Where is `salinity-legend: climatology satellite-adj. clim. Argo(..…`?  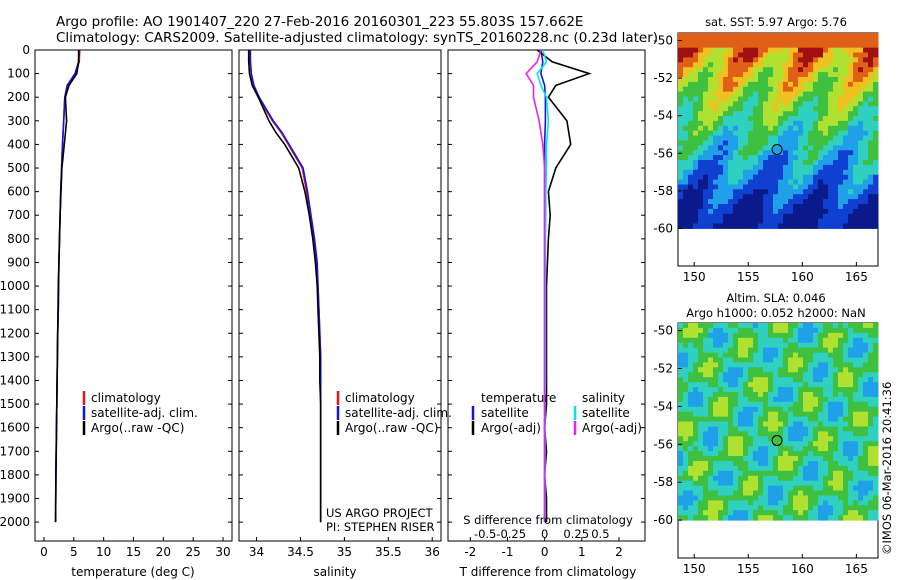 salinity-legend: climatology satellite-adj. clim. Argo(..… is located at coordinates (394, 413).